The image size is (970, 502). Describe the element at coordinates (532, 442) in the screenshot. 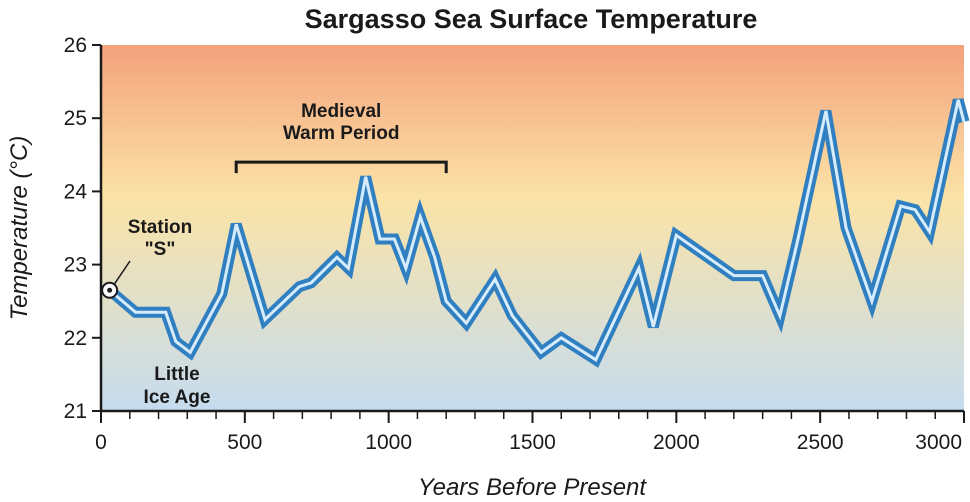

I see `x-tick-label: 1500` at that location.